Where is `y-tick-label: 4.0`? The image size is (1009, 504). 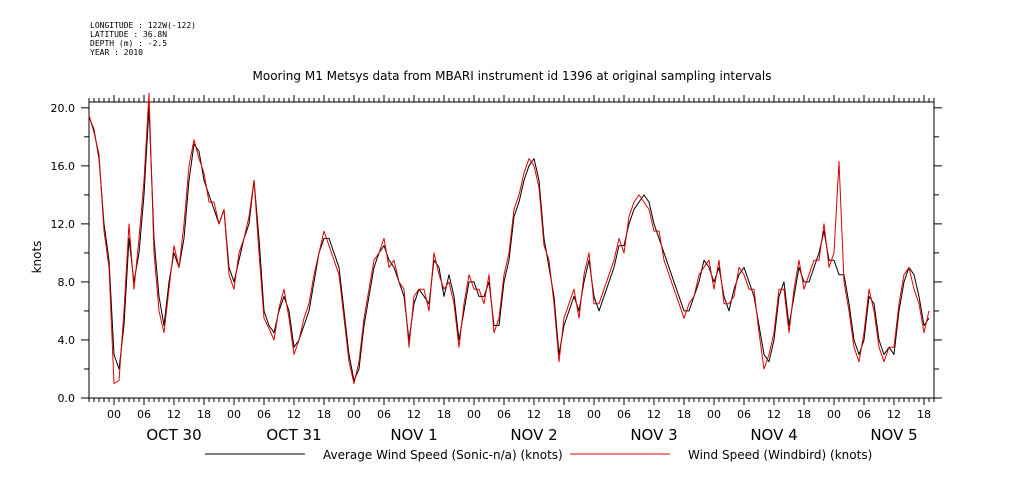
y-tick-label: 4.0 is located at coordinates (67, 340).